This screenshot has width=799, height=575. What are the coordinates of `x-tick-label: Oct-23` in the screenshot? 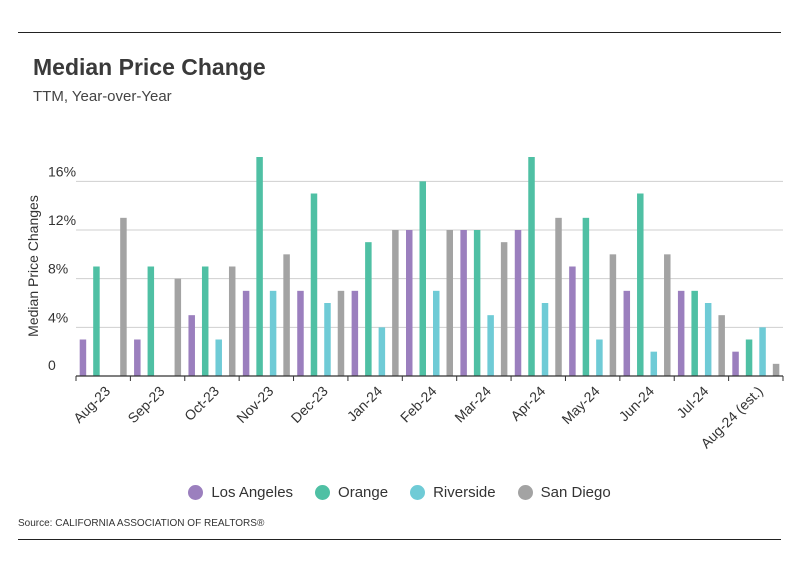 It's located at (201, 403).